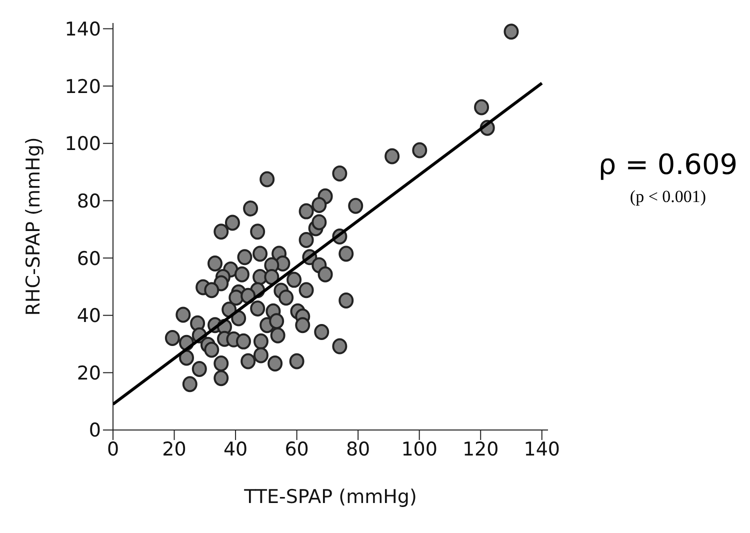  What do you see at coordinates (330, 497) in the screenshot?
I see `x-axis-title: TTE-SPAP (mmHg)` at bounding box center [330, 497].